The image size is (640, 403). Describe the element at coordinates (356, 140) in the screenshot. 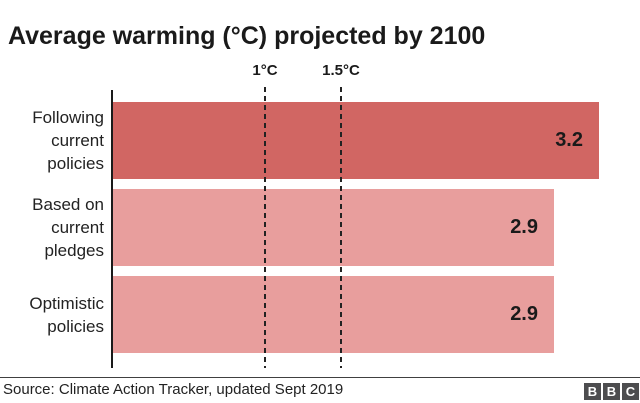

I see `bar-following-current-policies: 3.2` at that location.